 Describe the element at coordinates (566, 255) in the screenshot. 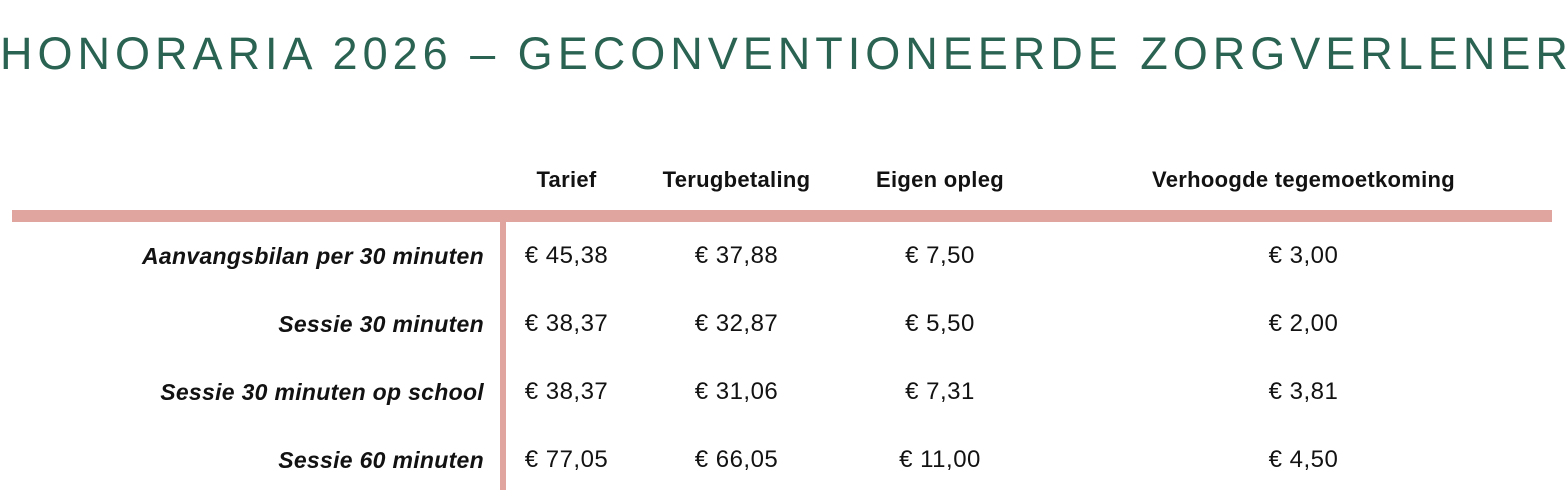

I see `cell-tarief: € 45,38` at that location.